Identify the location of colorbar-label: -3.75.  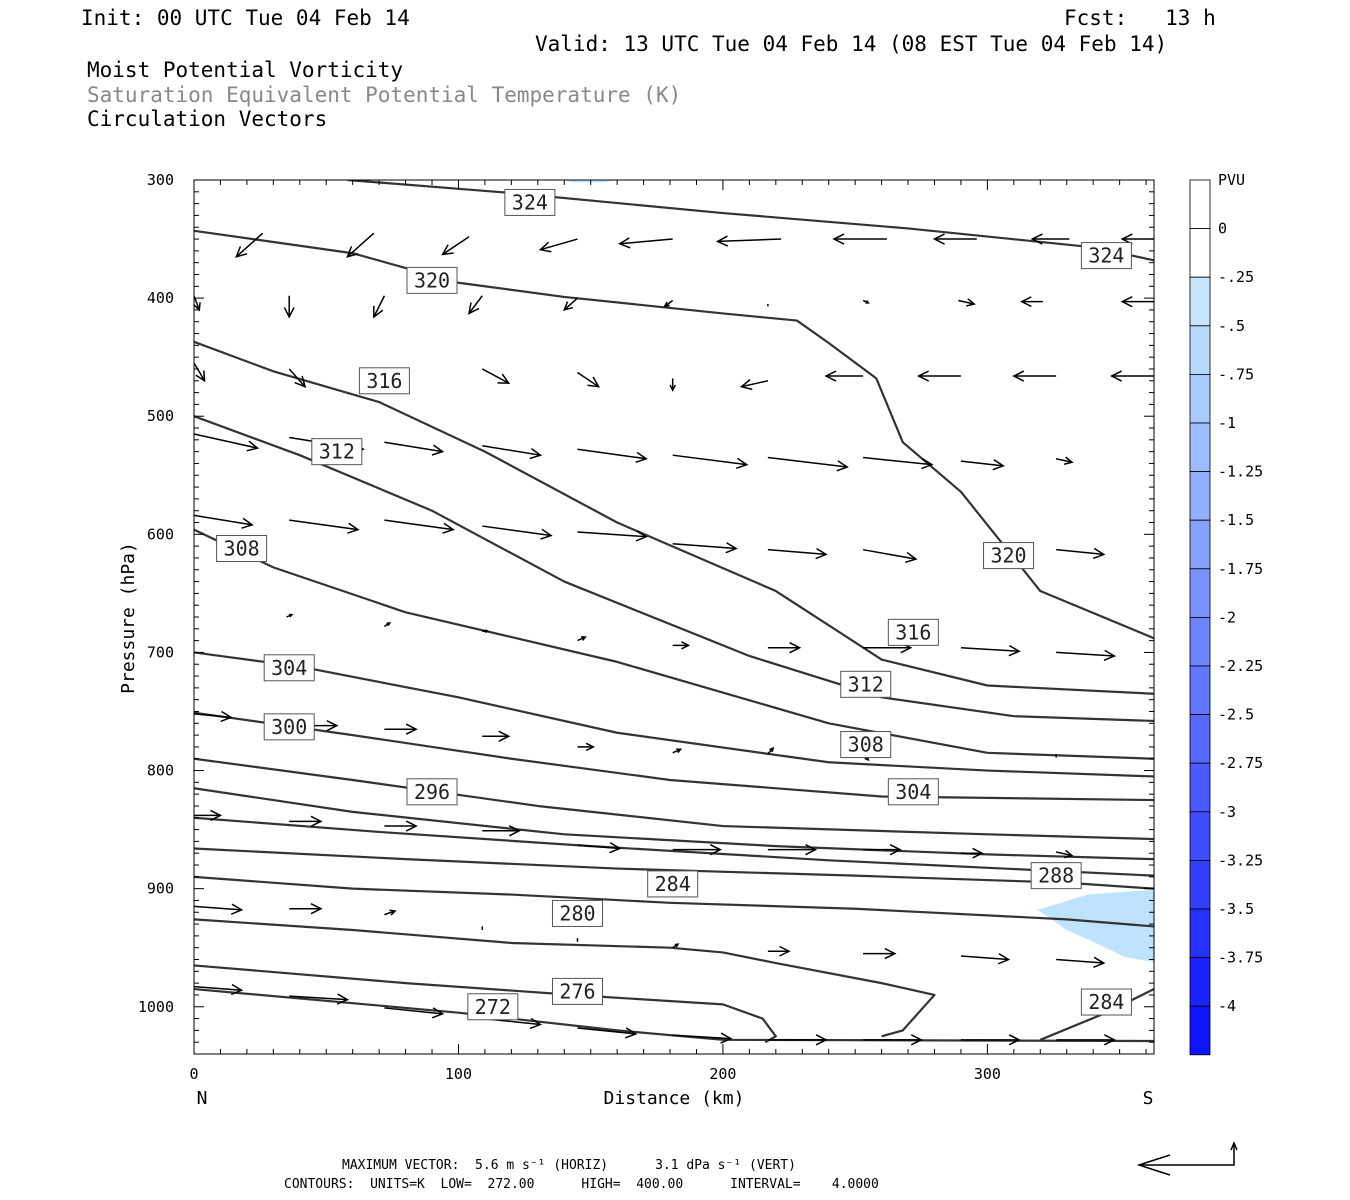
(1240, 958).